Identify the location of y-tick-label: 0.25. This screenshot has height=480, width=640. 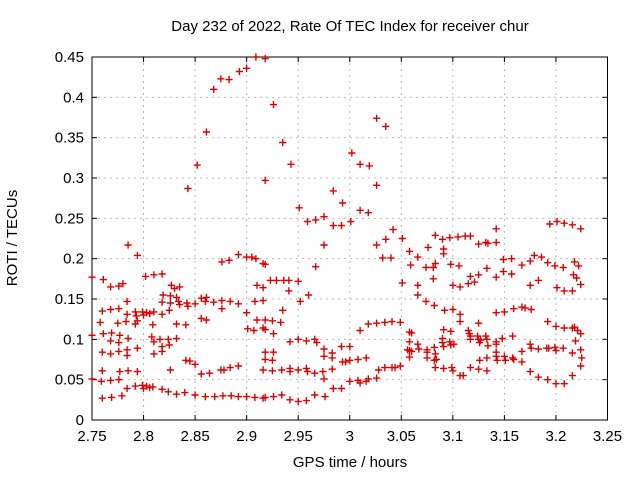
(69, 218).